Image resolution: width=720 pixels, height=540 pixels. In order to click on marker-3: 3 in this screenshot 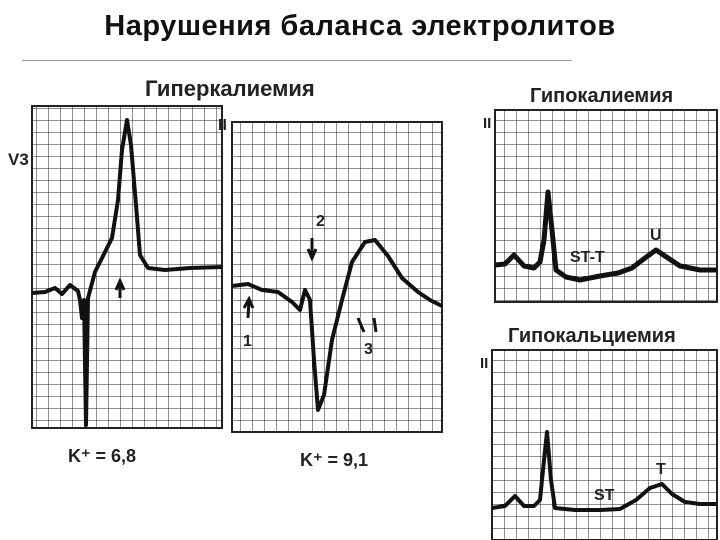, I will do `click(368, 349)`.